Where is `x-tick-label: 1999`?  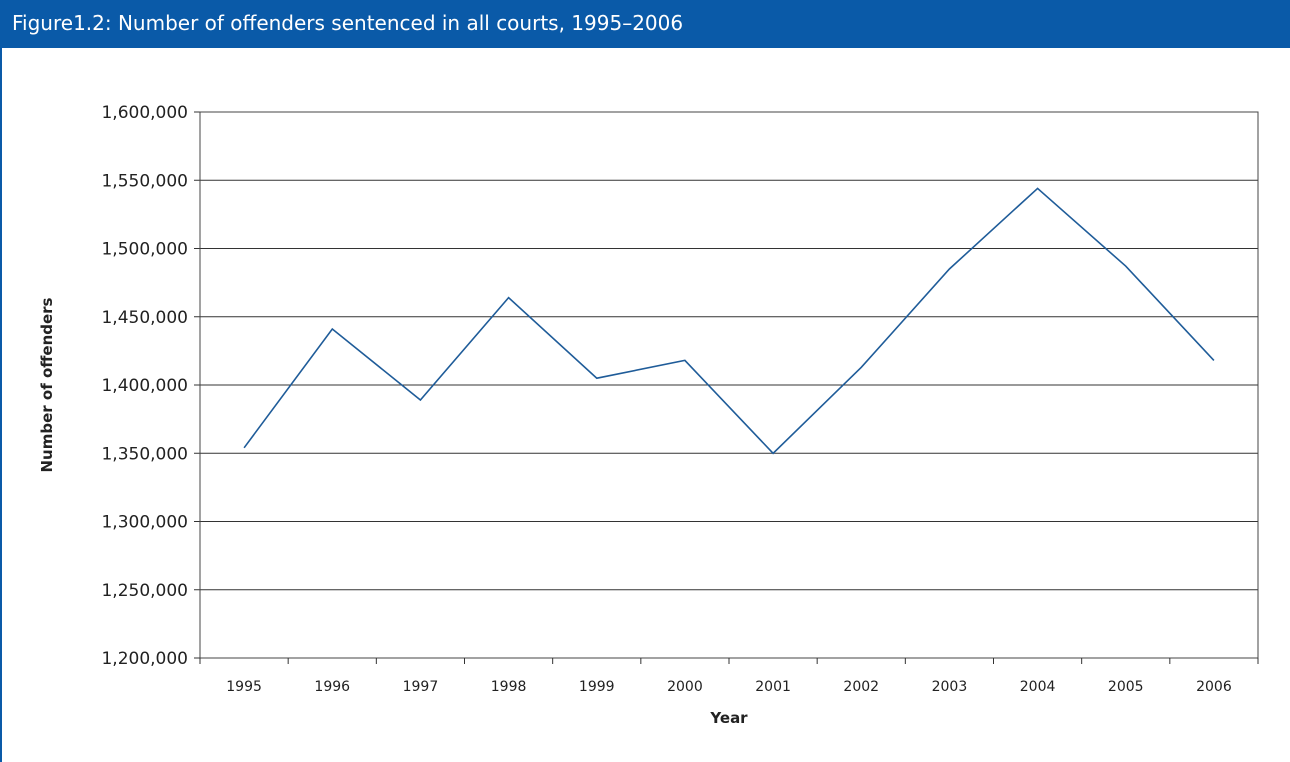 x-tick-label: 1999 is located at coordinates (597, 687).